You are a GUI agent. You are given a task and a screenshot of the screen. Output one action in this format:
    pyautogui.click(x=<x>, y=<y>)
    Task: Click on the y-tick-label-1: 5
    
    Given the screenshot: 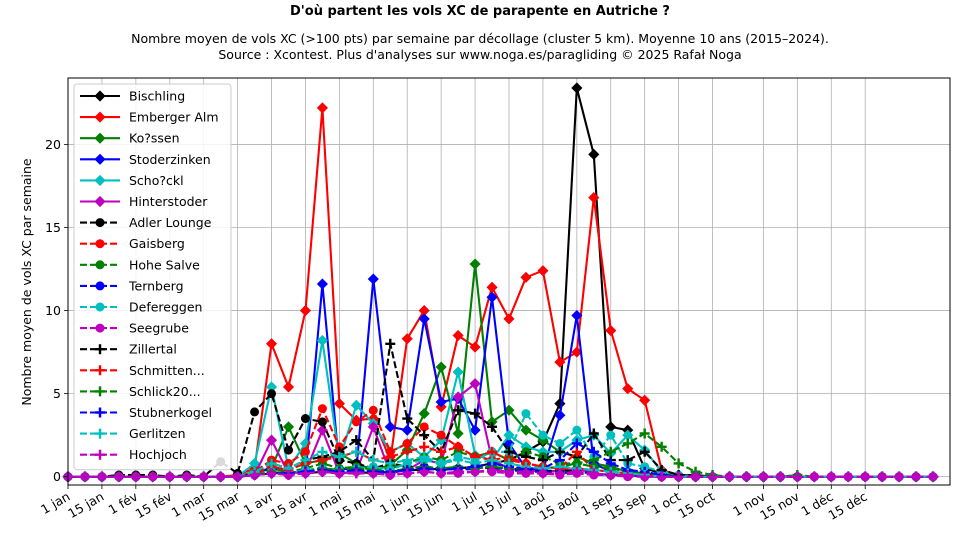 What is the action you would take?
    pyautogui.click(x=57, y=393)
    